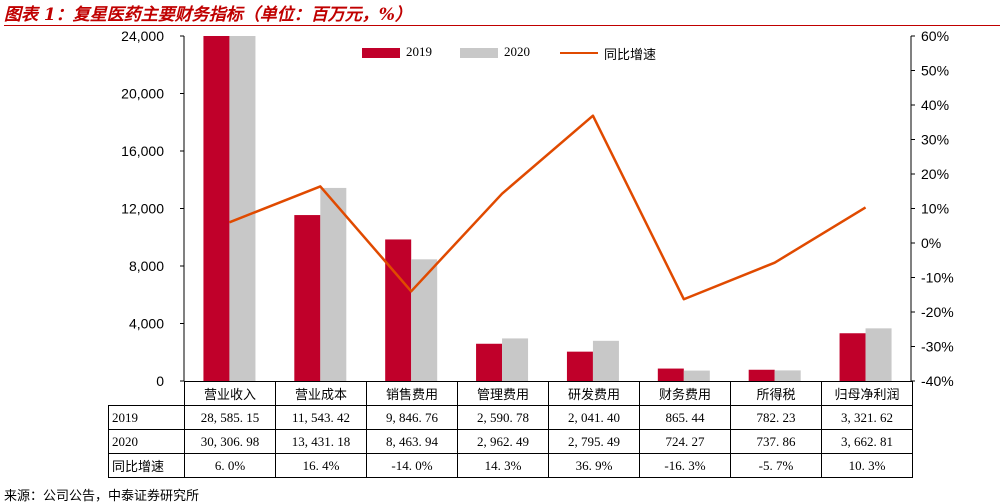 This screenshot has height=504, width=1004. What do you see at coordinates (594, 465) in the screenshot?
I see `table-cell: 36. 9%` at bounding box center [594, 465].